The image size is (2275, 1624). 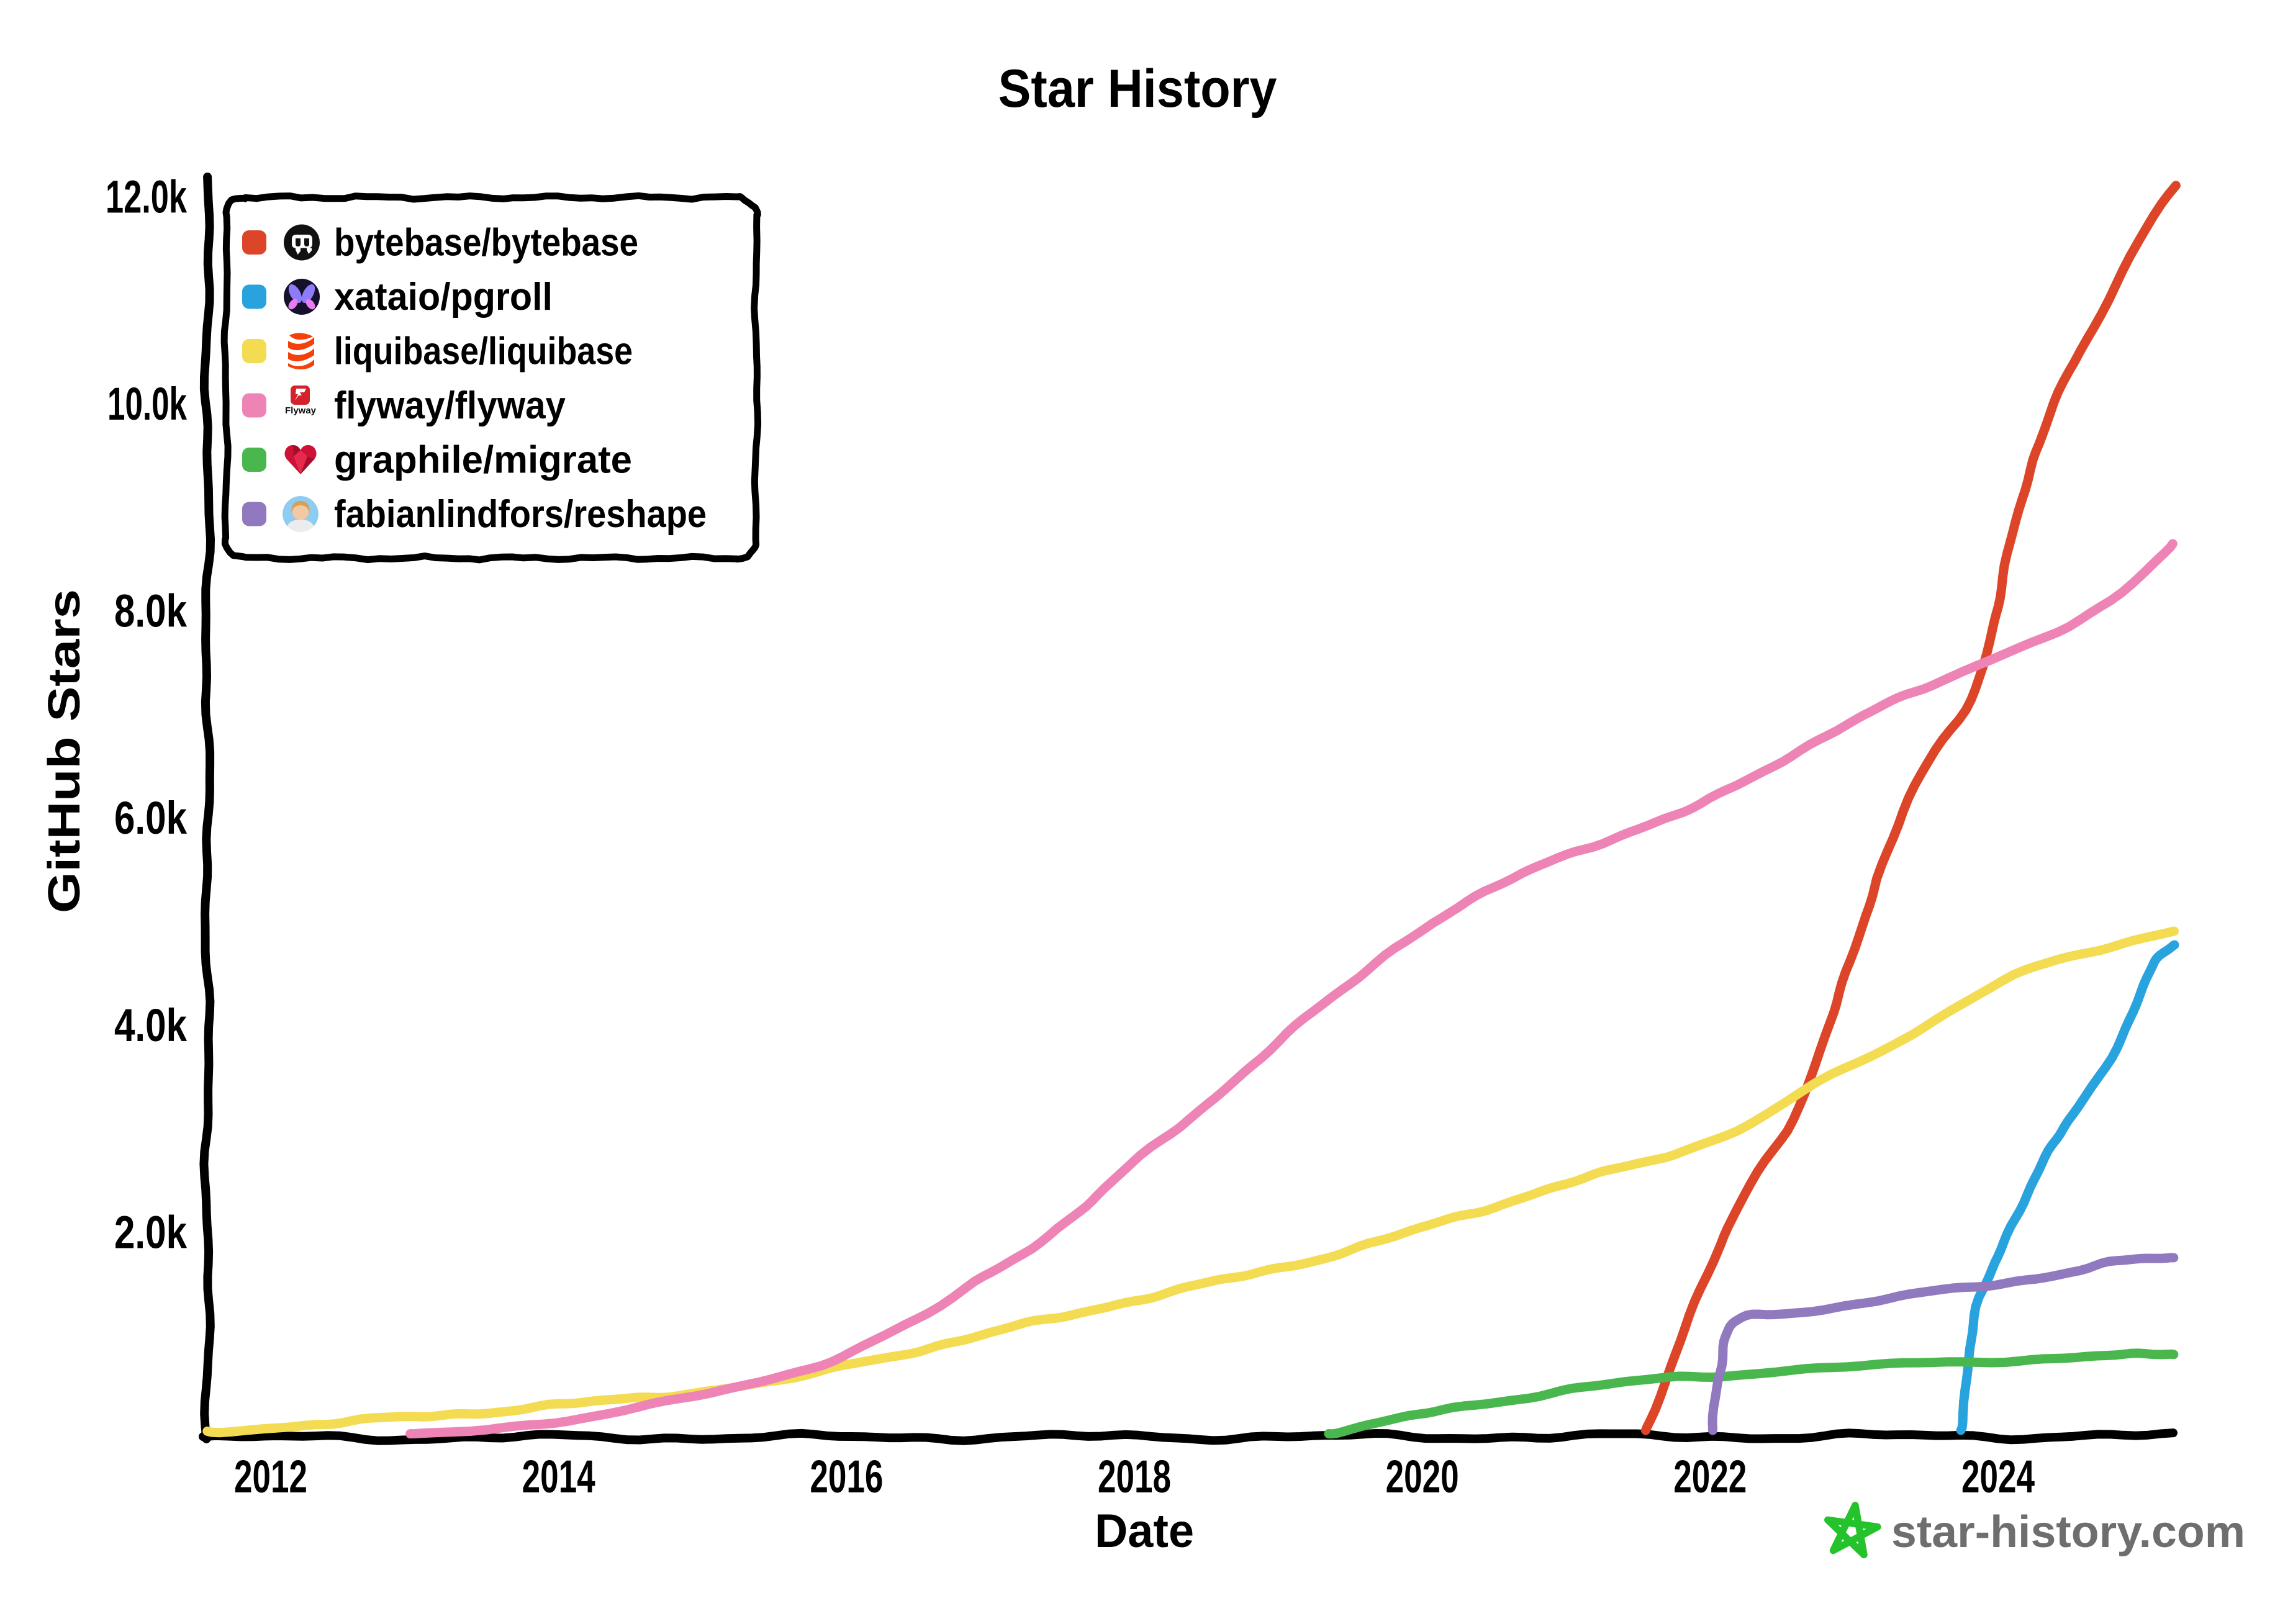 I want to click on svg-text: 2022, so click(x=1710, y=1476).